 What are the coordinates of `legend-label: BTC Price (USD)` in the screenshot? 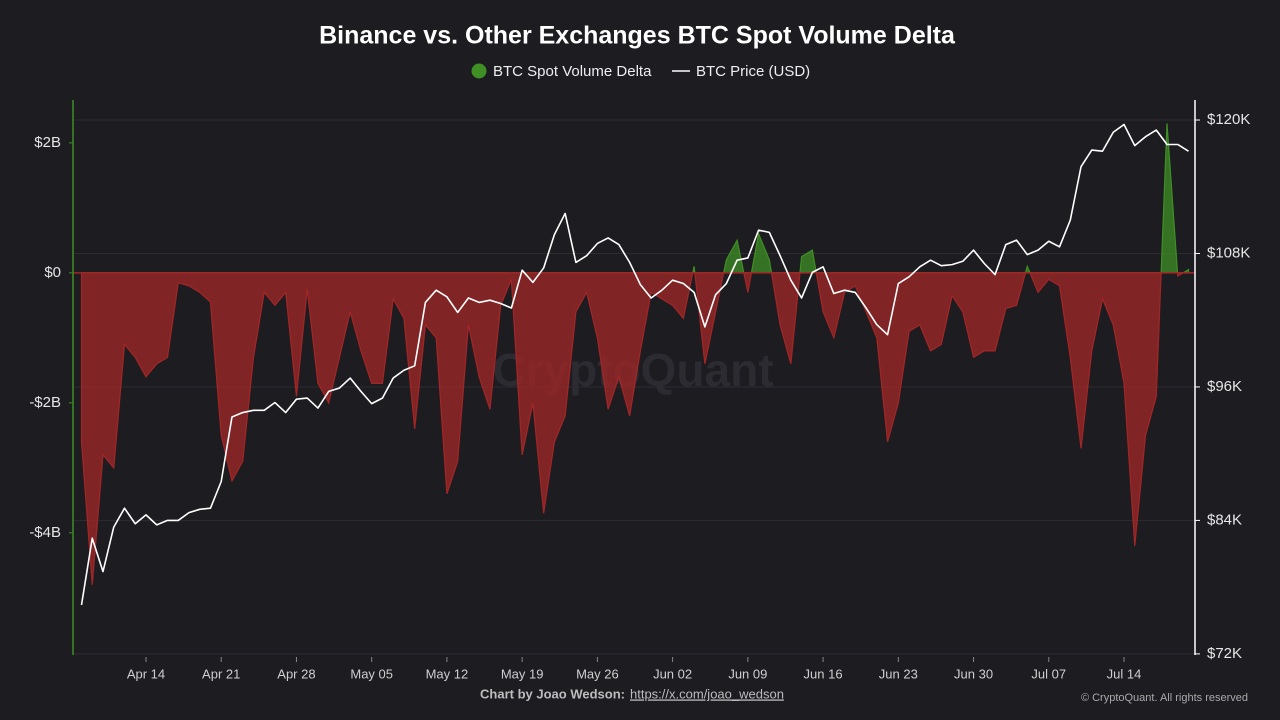 It's located at (753, 71).